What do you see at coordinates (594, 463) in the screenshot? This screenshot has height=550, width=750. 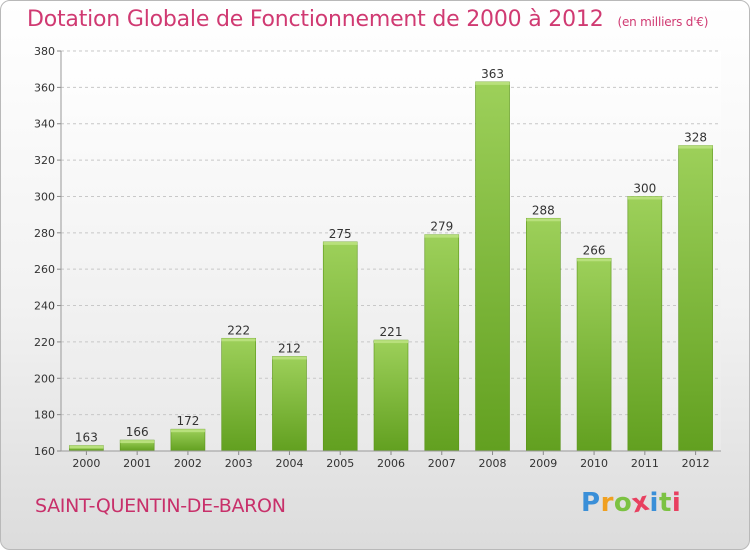 I see `x-tick-label: 2010` at bounding box center [594, 463].